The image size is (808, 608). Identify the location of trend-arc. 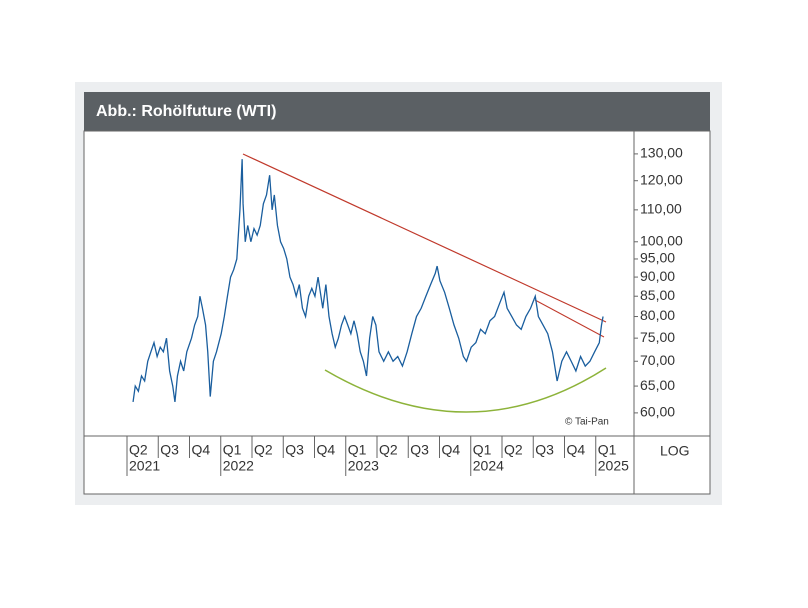
(465, 390).